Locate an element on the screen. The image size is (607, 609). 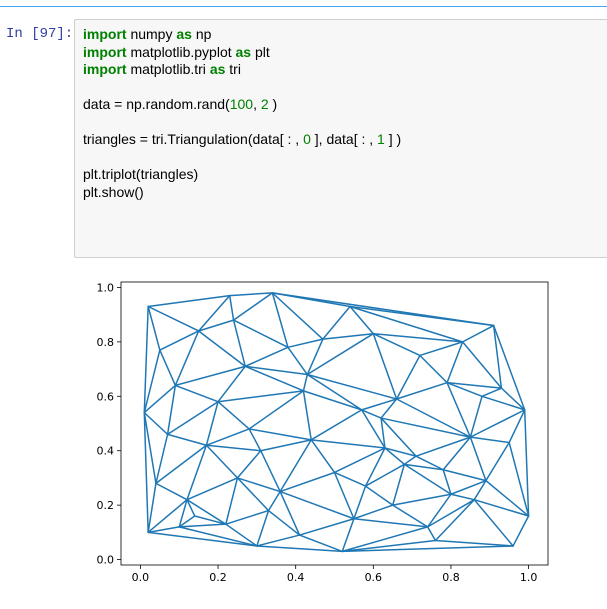
code-number: 100 is located at coordinates (241, 104).